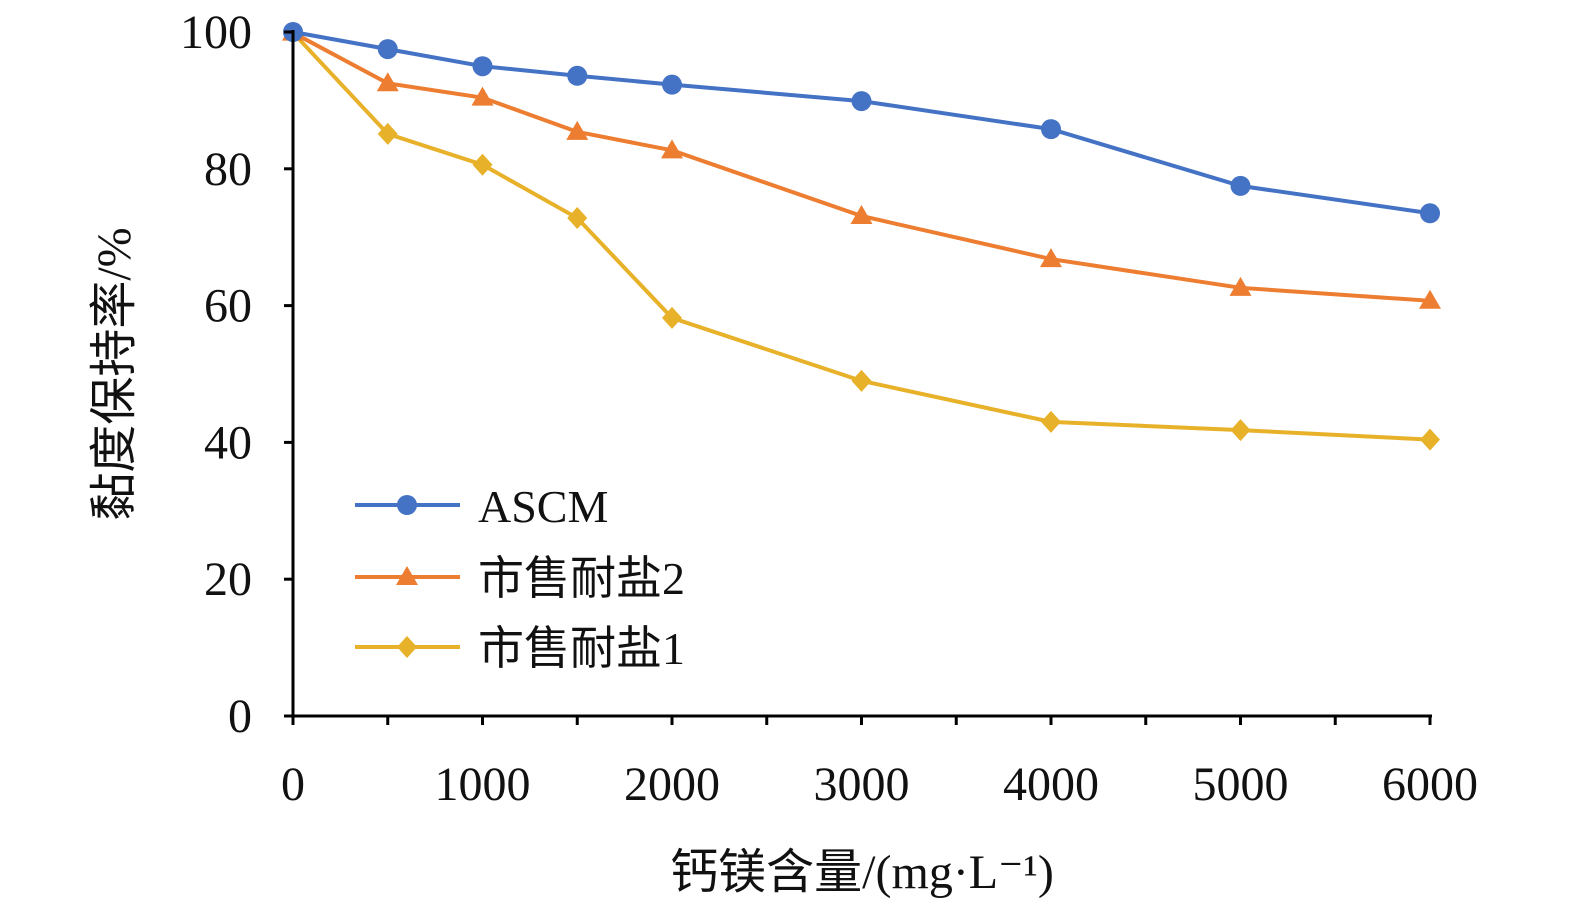  I want to click on x-axis-label: 钙镁含量/(mg·L⁻¹), so click(862, 872).